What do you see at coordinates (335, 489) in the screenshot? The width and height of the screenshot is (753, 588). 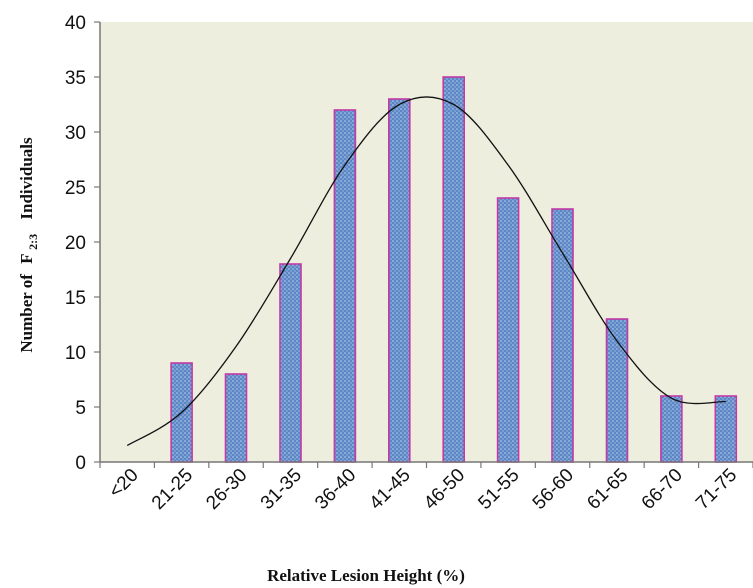 I see `x-tick-label: 36-40` at bounding box center [335, 489].